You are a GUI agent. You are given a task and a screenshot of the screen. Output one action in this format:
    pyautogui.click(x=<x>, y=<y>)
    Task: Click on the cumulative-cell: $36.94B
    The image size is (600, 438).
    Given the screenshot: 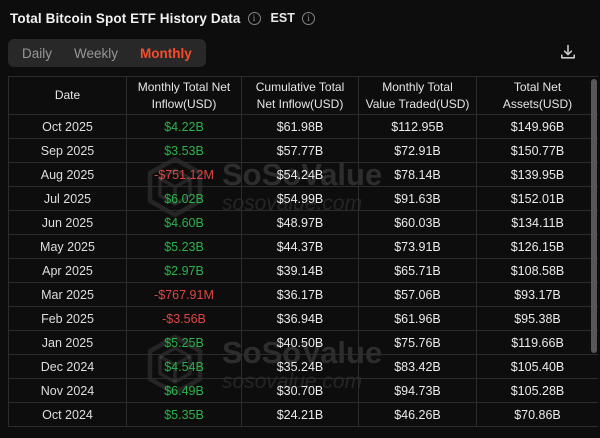 What is the action you would take?
    pyautogui.click(x=300, y=318)
    